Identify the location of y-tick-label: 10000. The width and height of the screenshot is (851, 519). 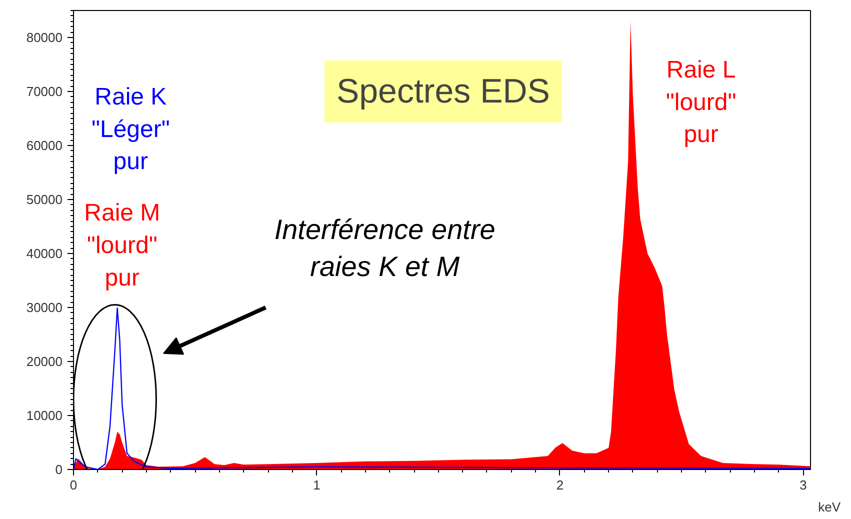
(44, 415).